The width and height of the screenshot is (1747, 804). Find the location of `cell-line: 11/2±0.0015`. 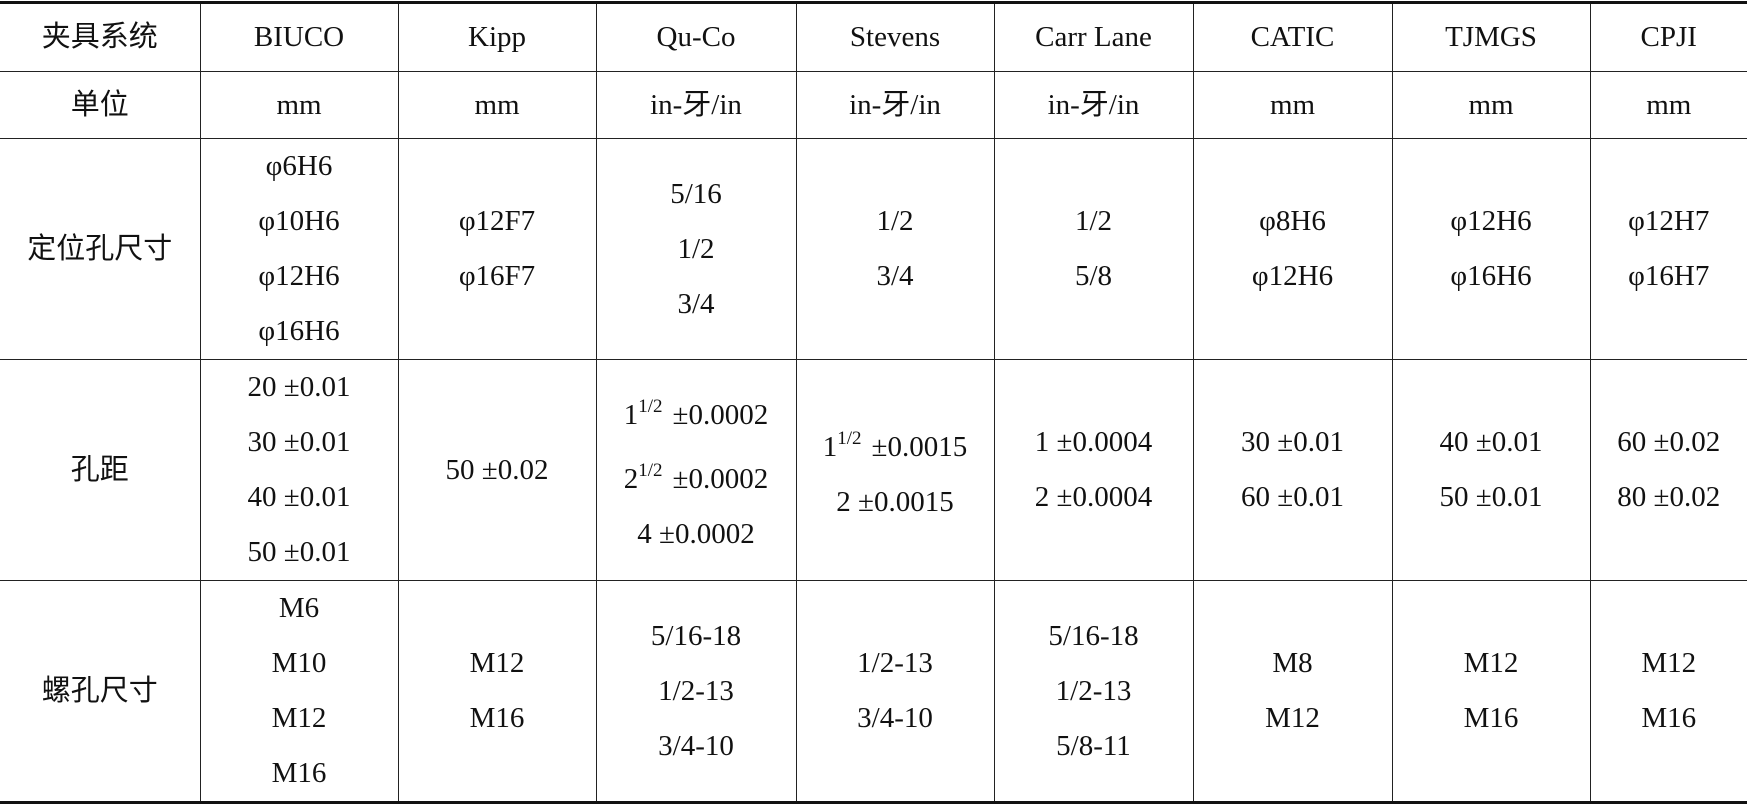

cell-line: 11/2±0.0015 is located at coordinates (895, 443).